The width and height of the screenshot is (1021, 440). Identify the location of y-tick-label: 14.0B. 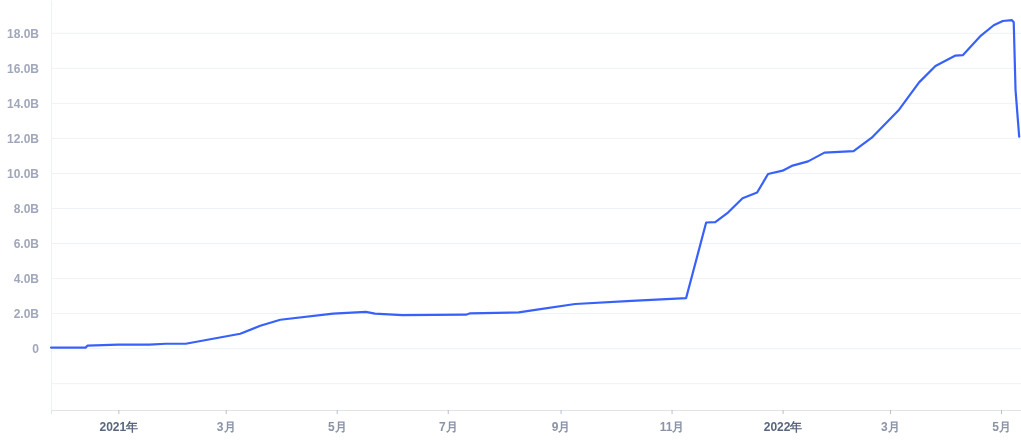
(23, 103).